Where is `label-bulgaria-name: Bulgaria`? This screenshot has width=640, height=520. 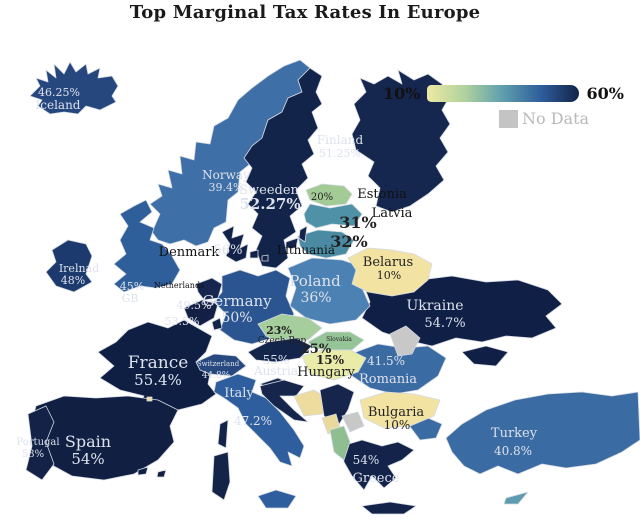
label-bulgaria-name: Bulgaria is located at coordinates (396, 412).